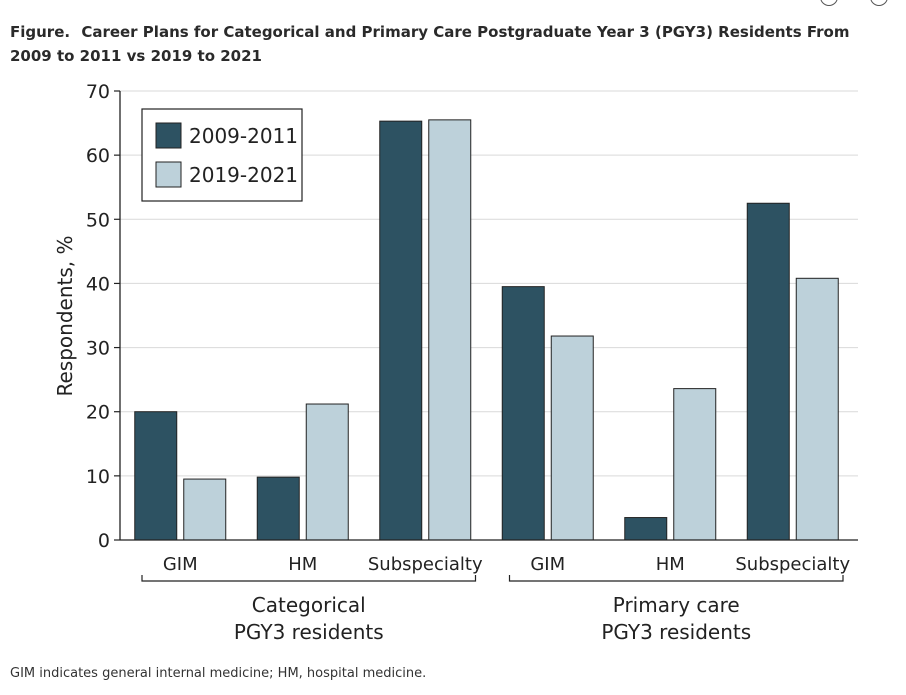  Describe the element at coordinates (98, 477) in the screenshot. I see `y-tick-label: 10` at that location.